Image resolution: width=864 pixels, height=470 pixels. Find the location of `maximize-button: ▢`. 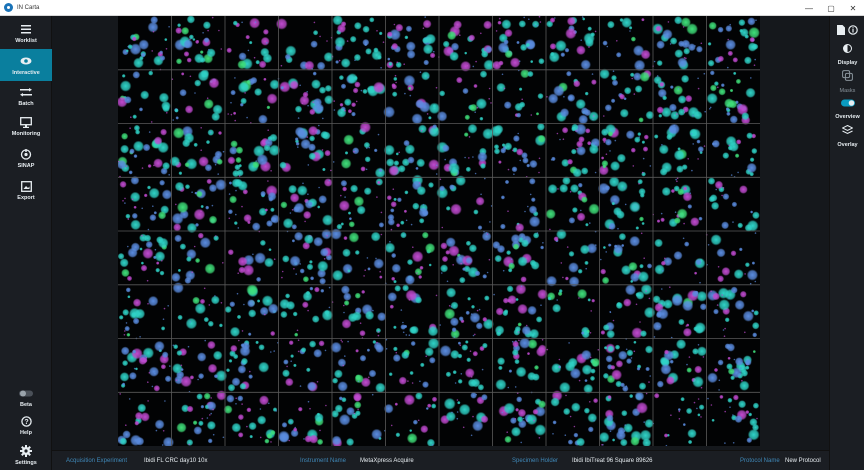

maximize-button: ▢ is located at coordinates (831, 8).